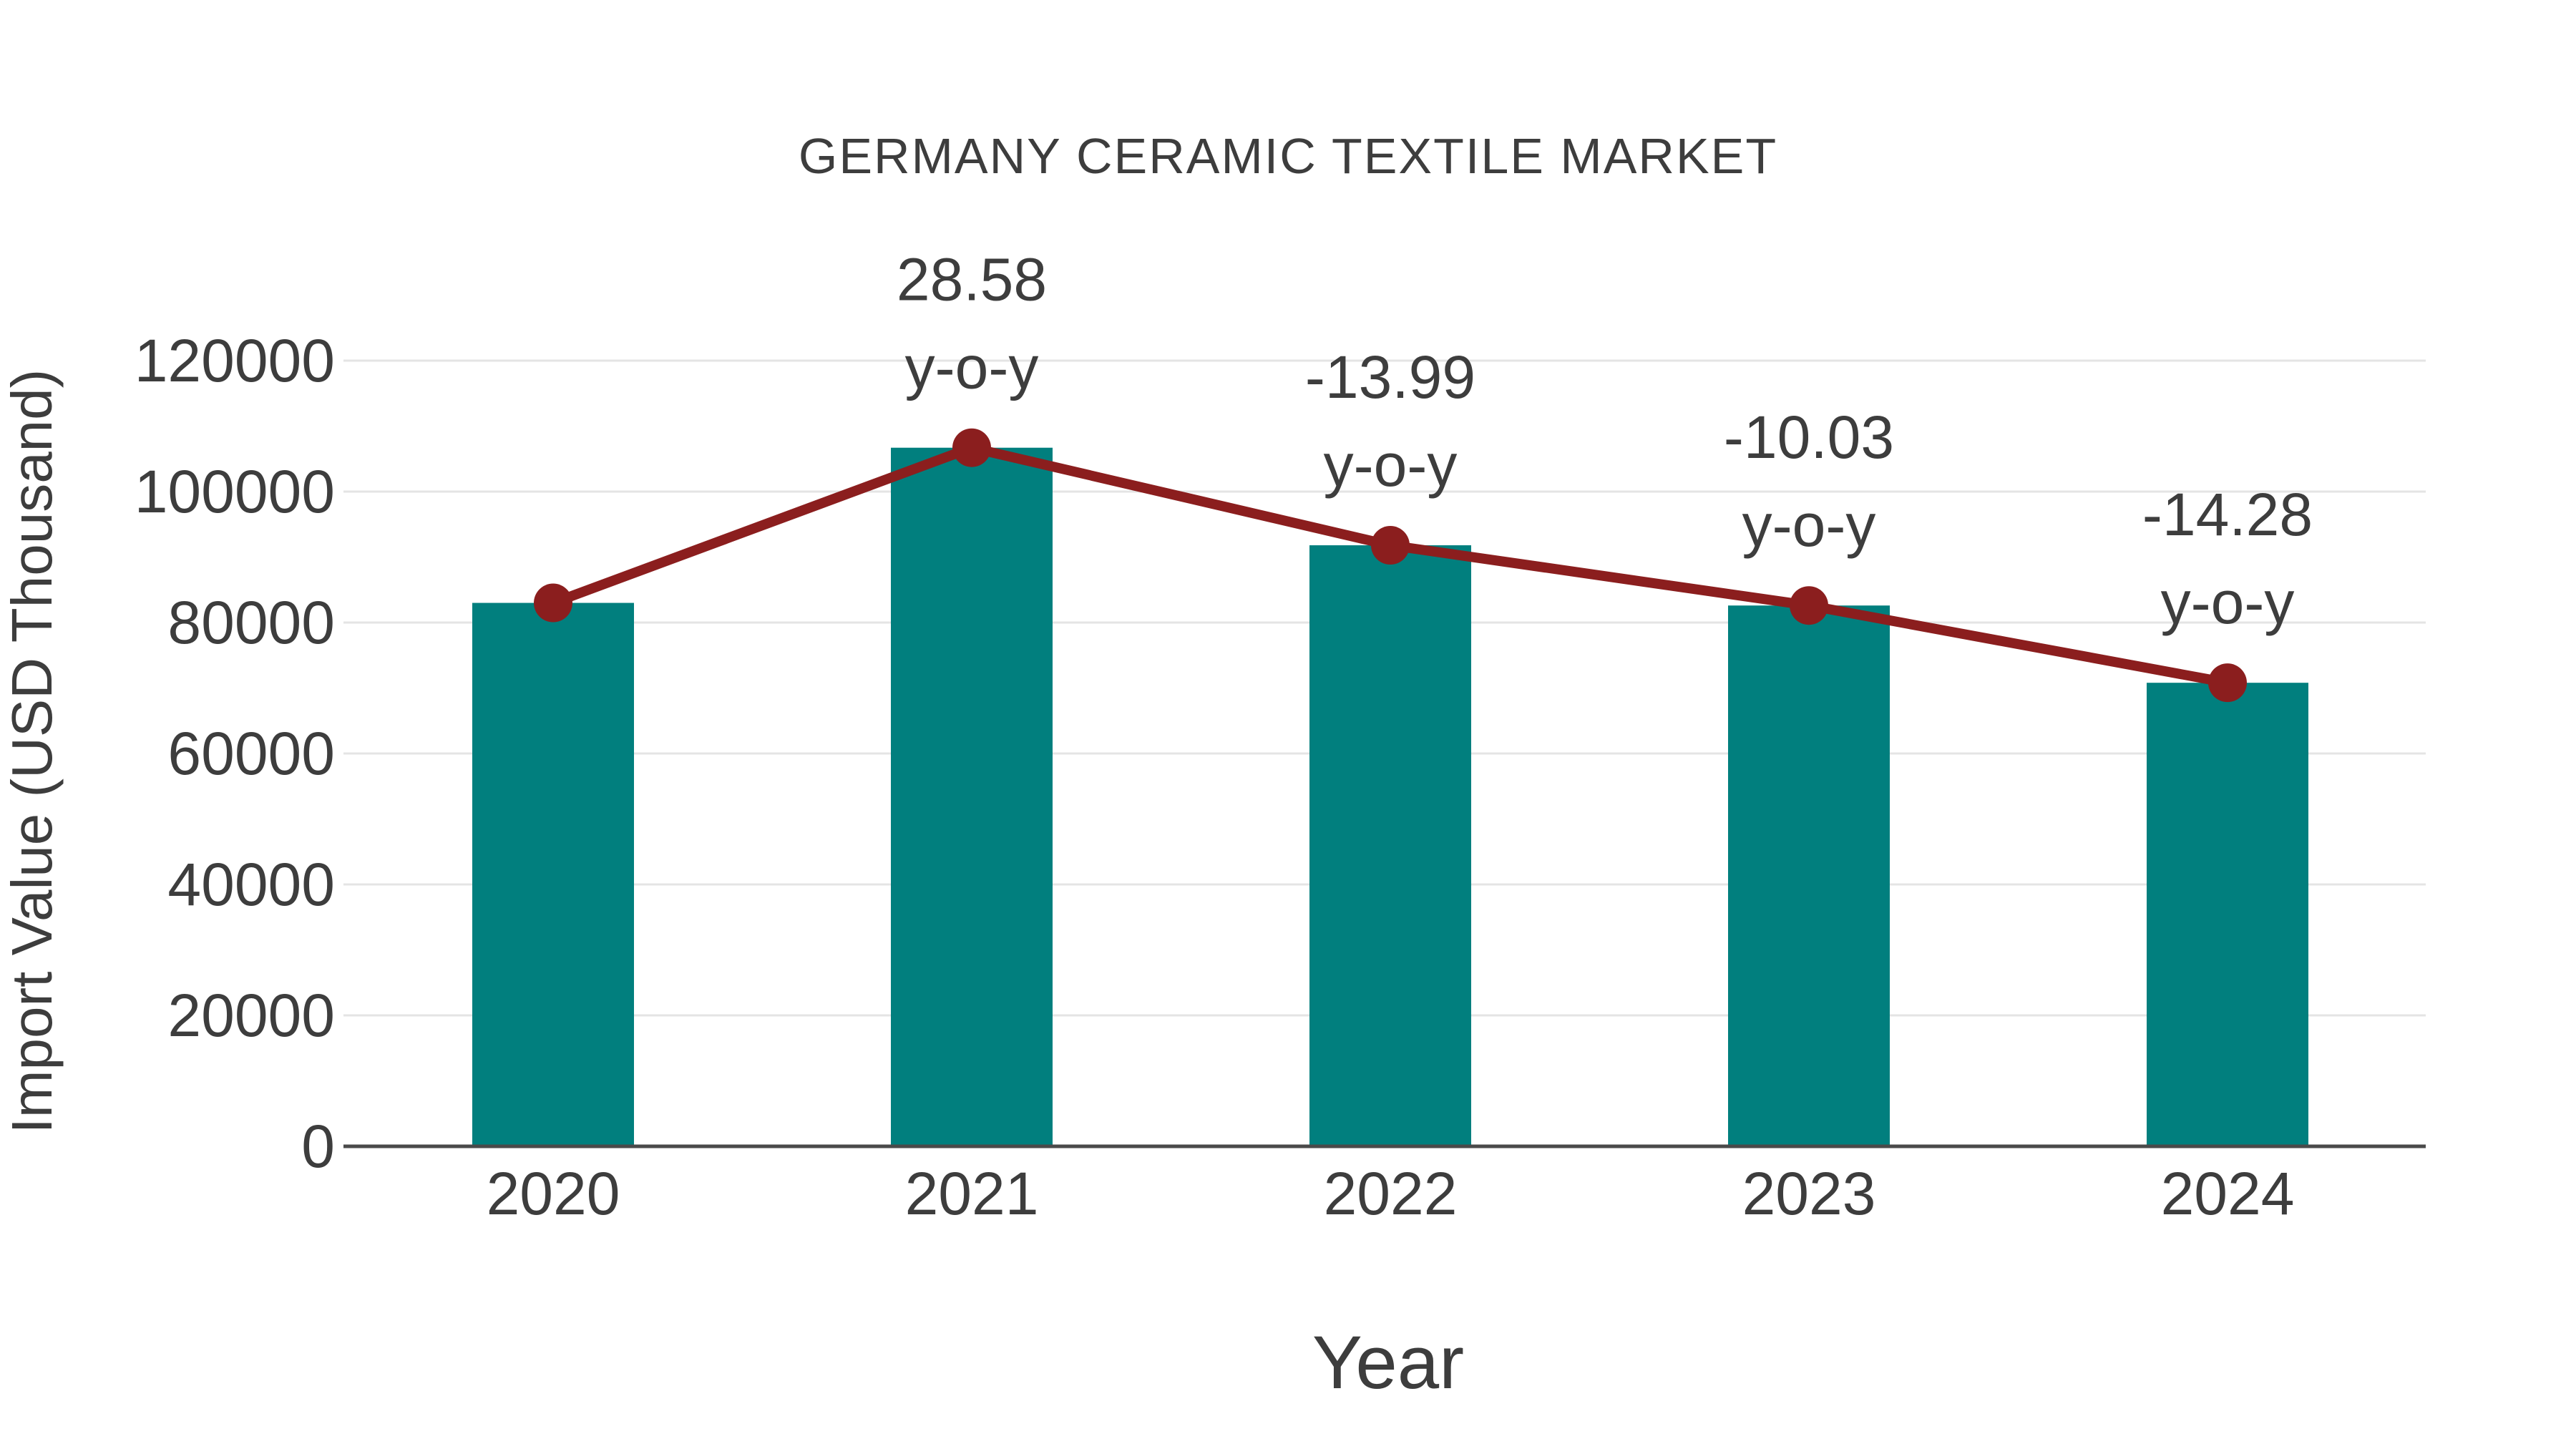 The width and height of the screenshot is (2576, 1449). What do you see at coordinates (251, 753) in the screenshot?
I see `y-tick-label: 60000` at bounding box center [251, 753].